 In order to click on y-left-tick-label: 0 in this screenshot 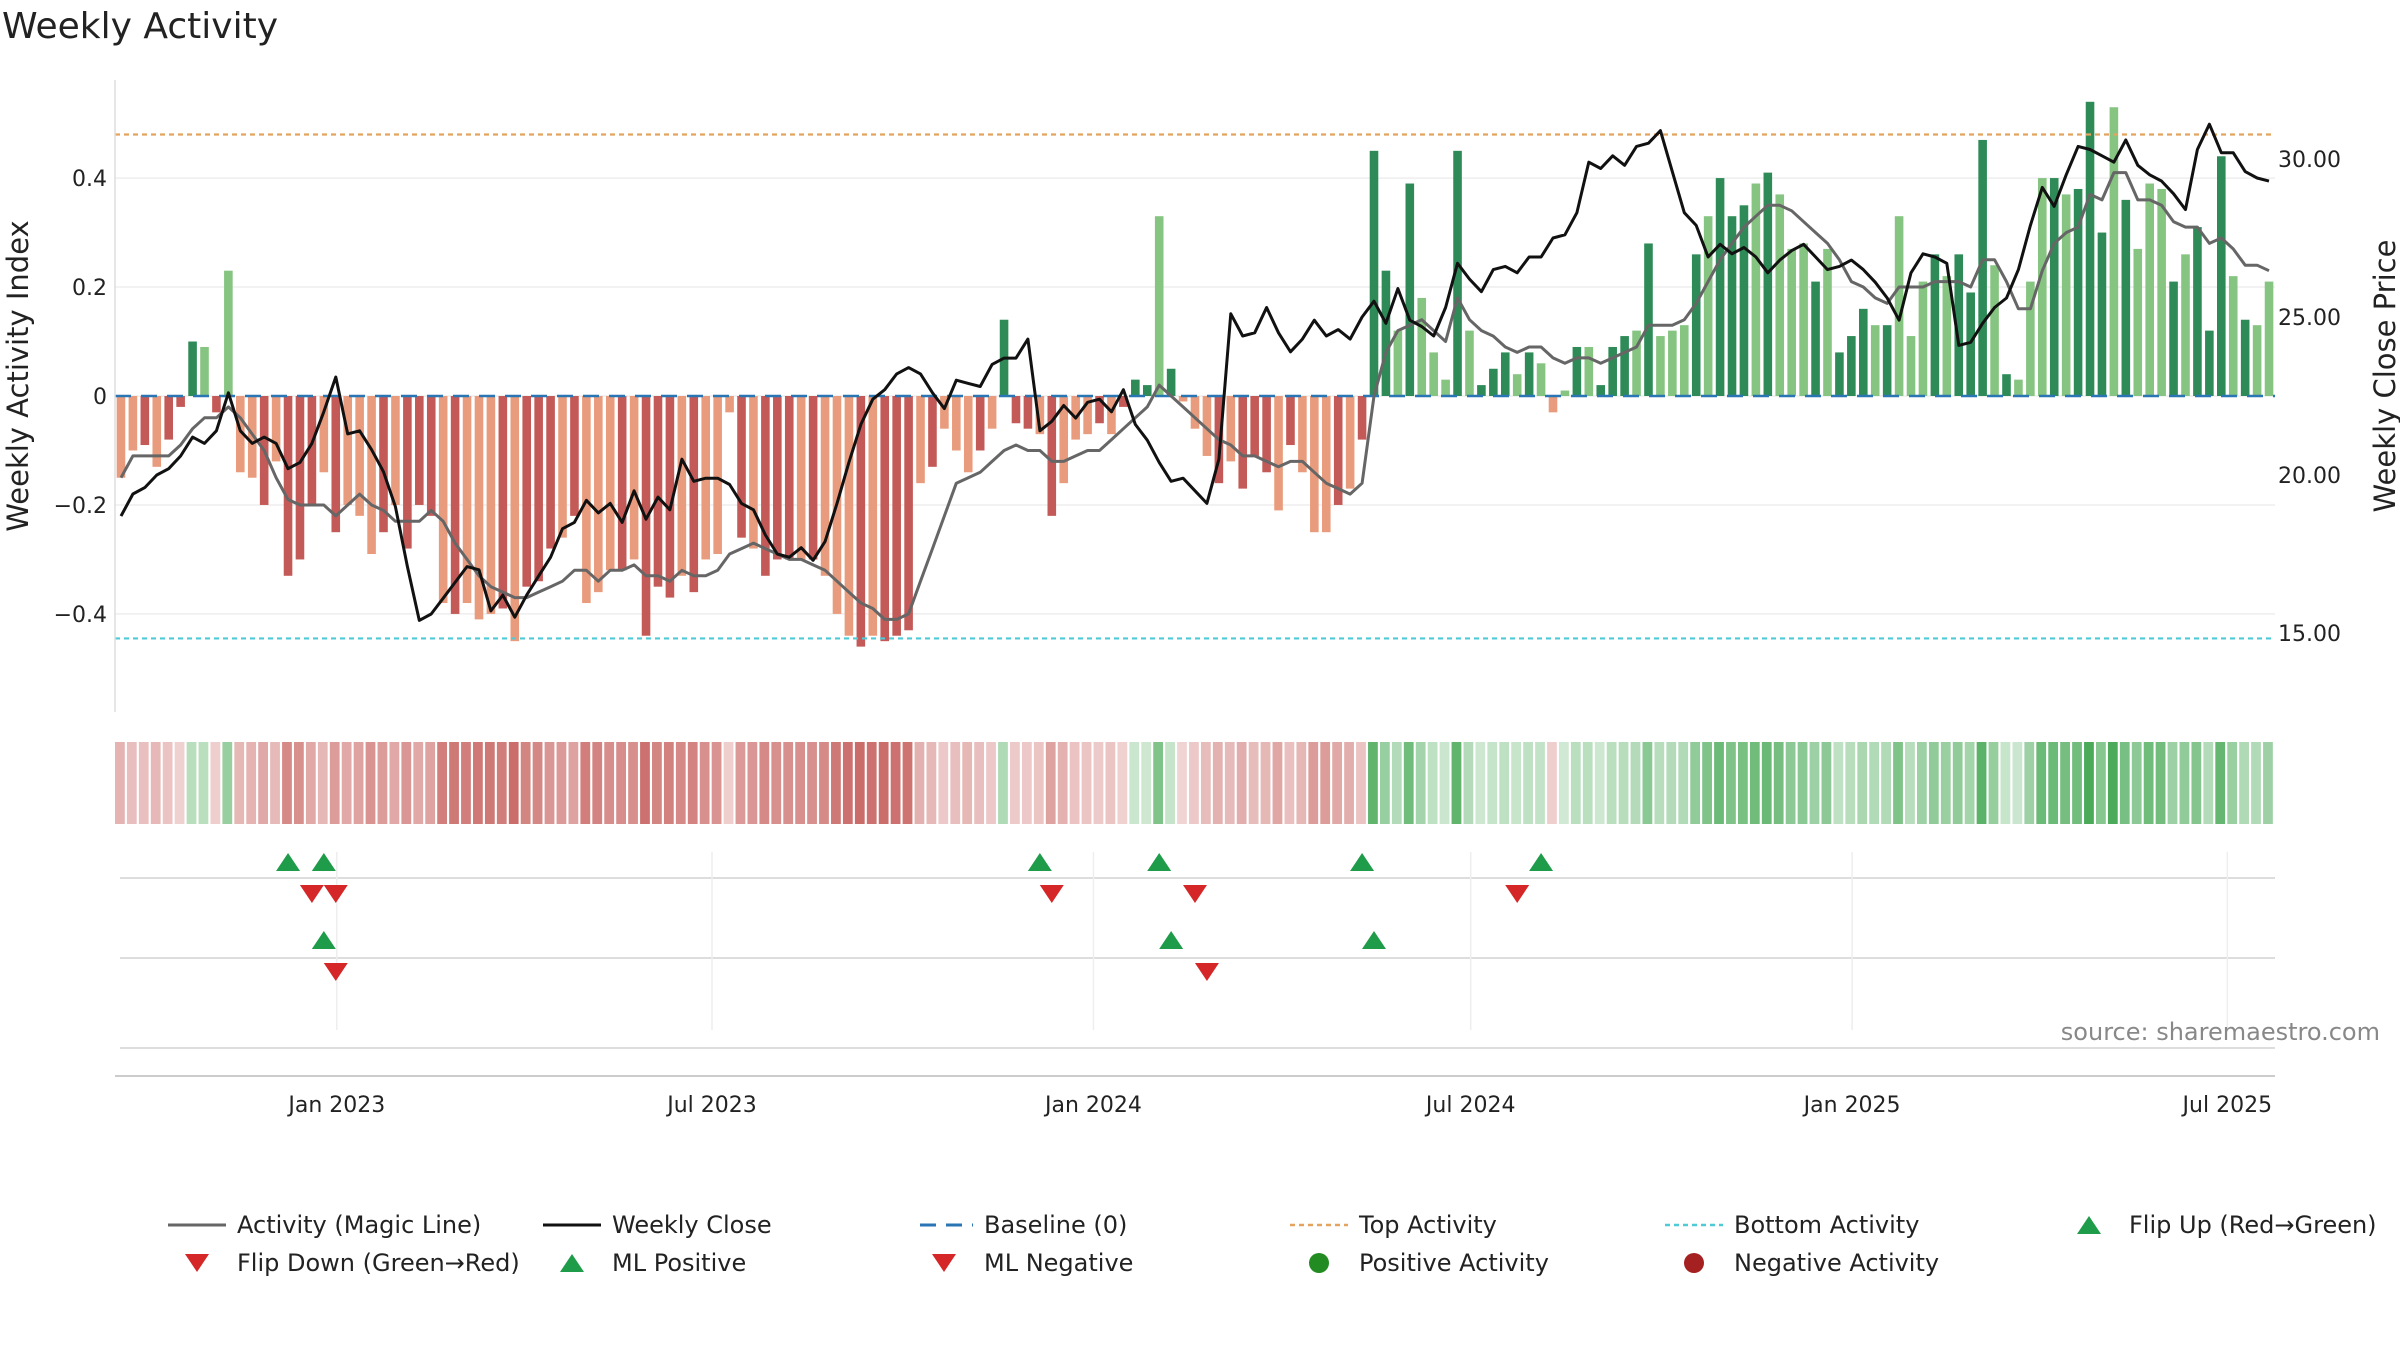, I will do `click(100, 397)`.